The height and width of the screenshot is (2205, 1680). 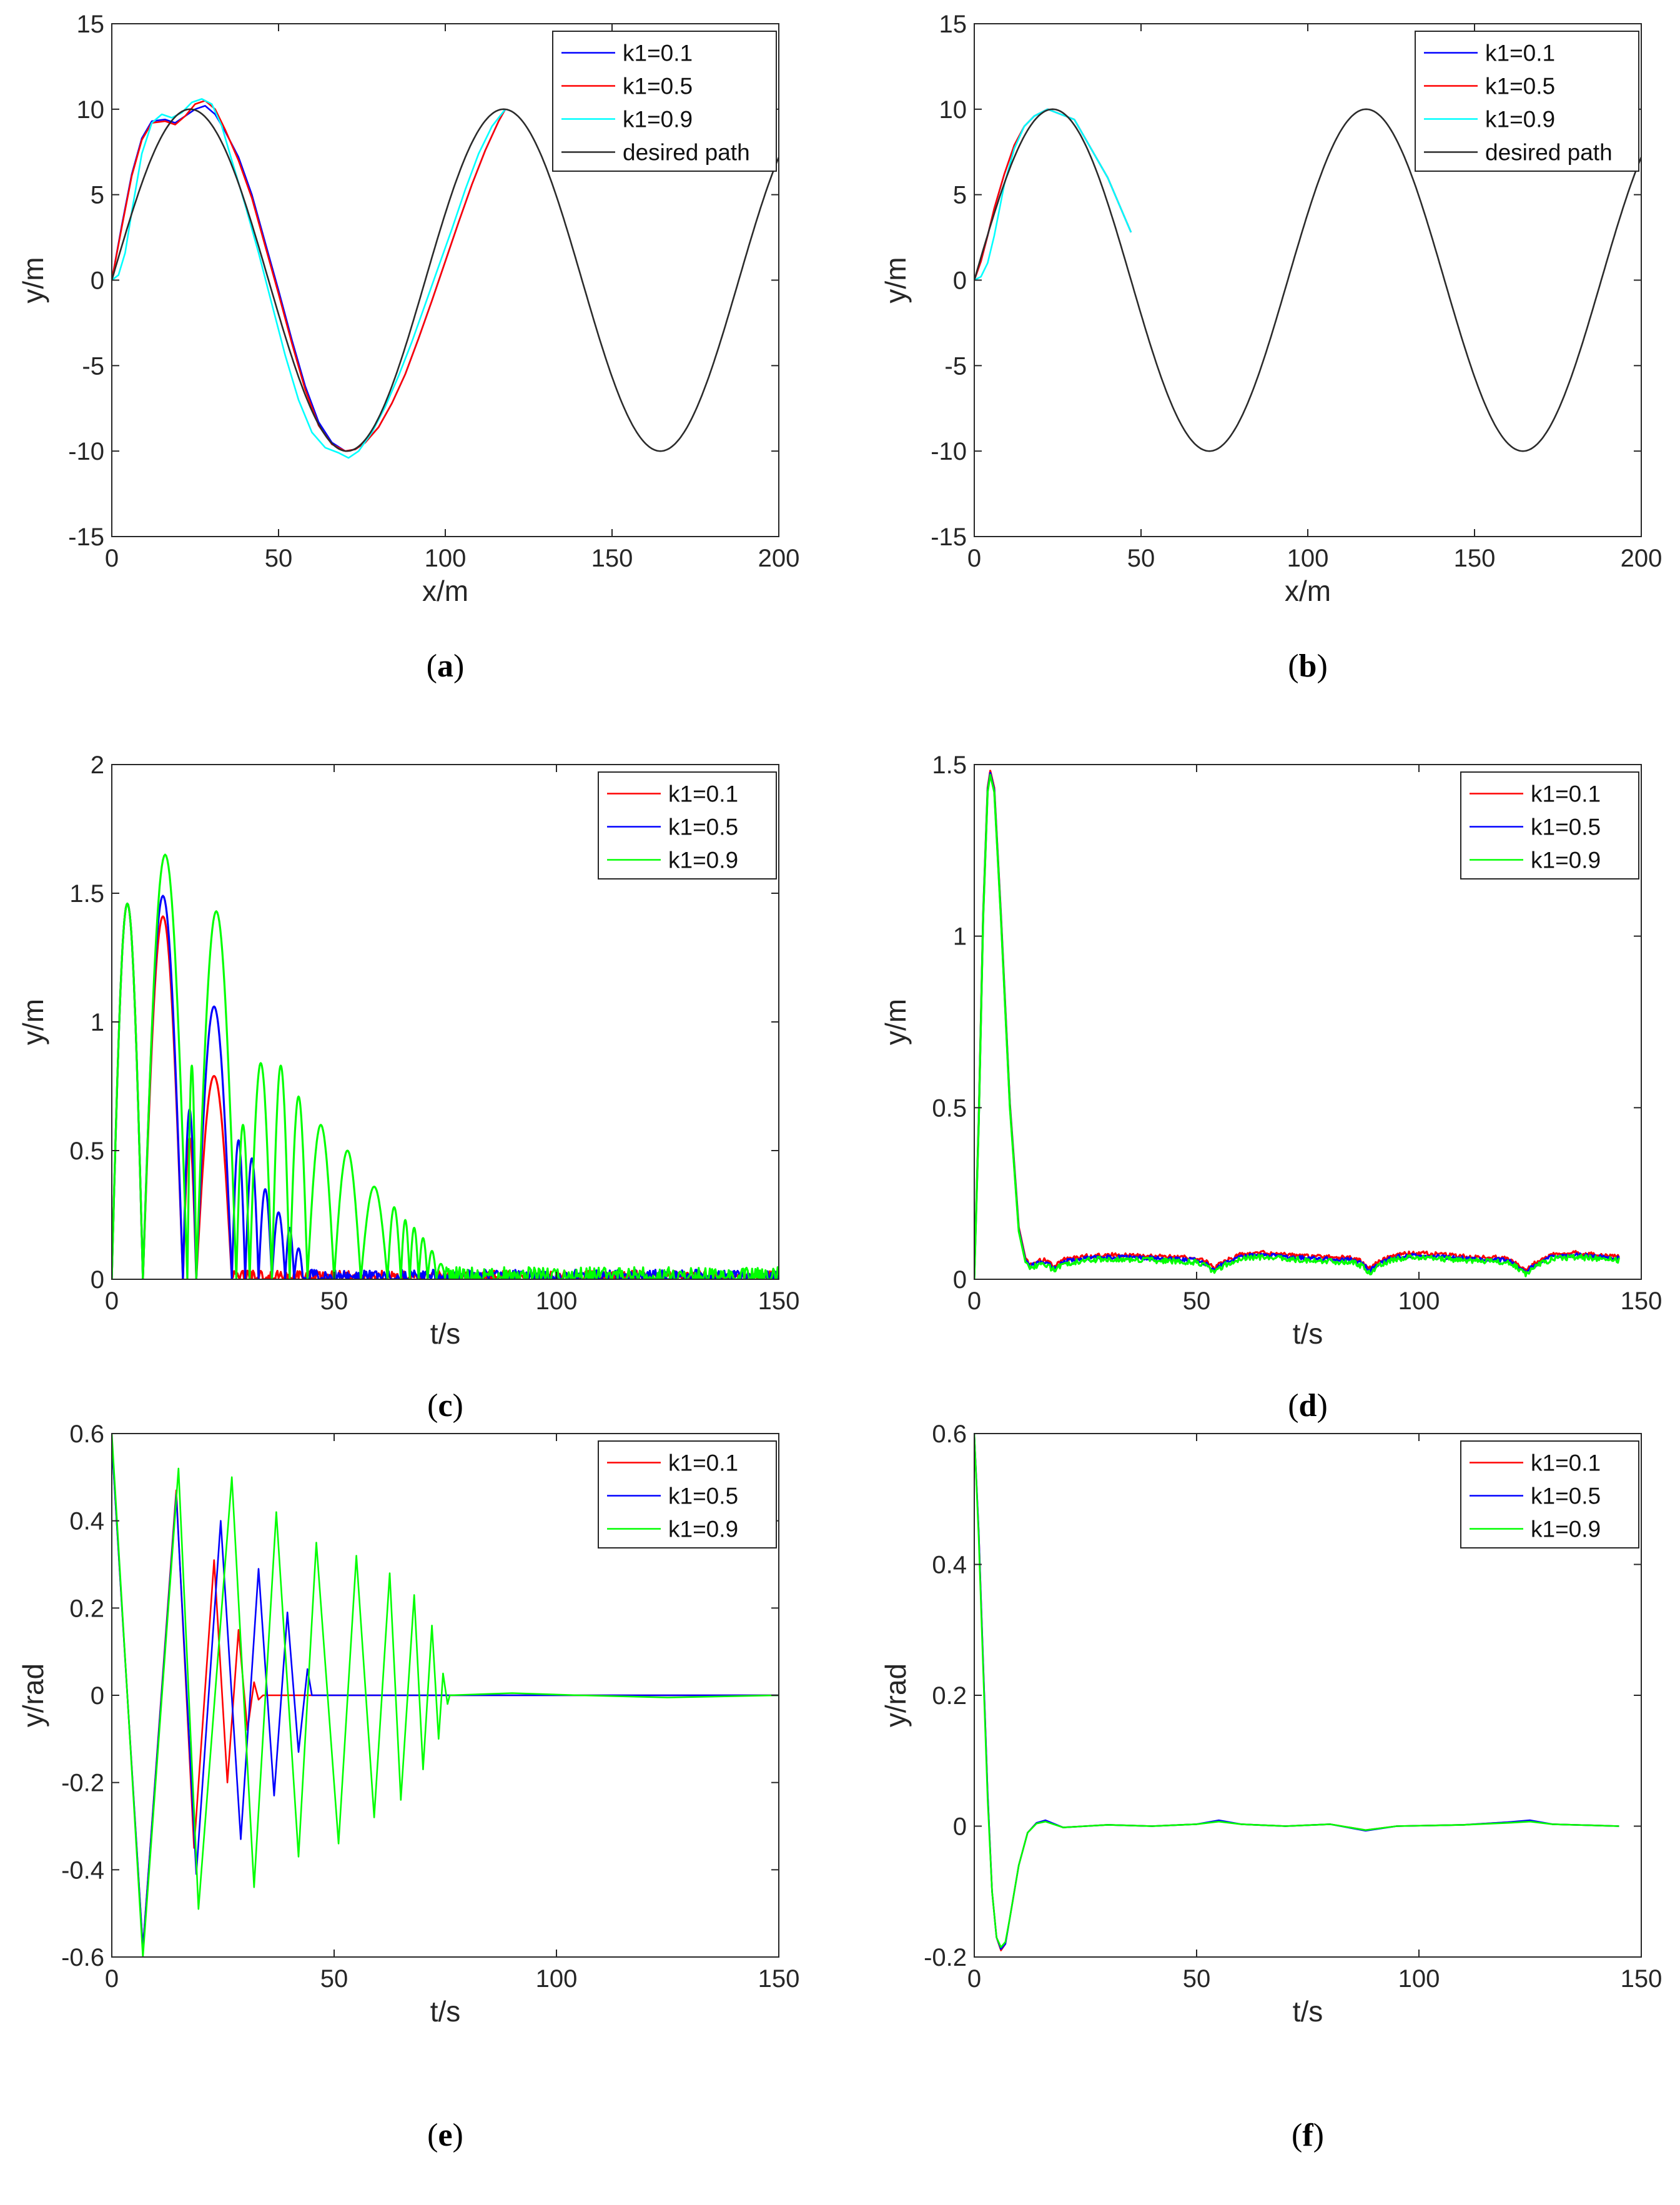 What do you see at coordinates (953, 110) in the screenshot?
I see `y-tick-label: 10` at bounding box center [953, 110].